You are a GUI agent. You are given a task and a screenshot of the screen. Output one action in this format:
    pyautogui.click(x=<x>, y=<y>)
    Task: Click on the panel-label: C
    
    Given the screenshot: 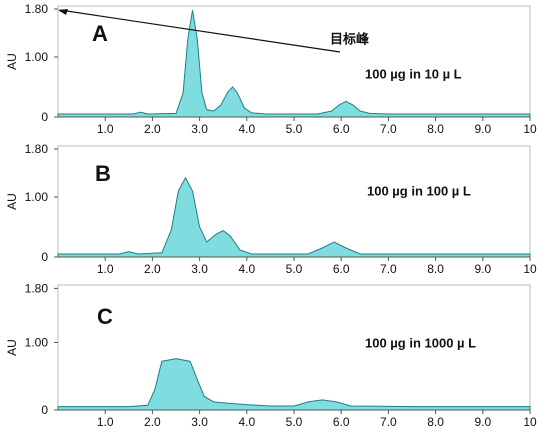 What is the action you would take?
    pyautogui.click(x=105, y=316)
    